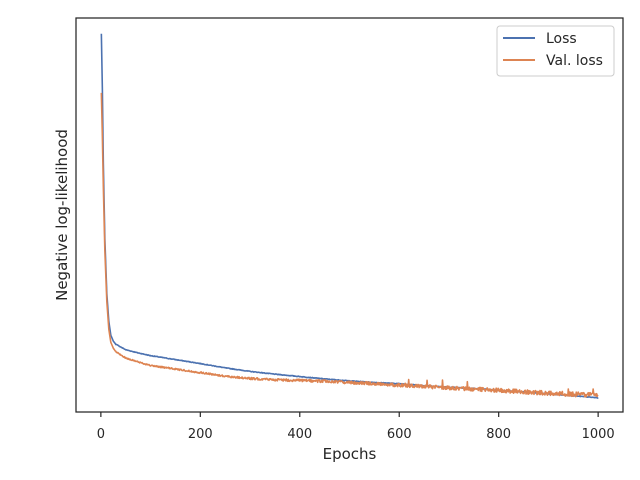  What do you see at coordinates (101, 434) in the screenshot?
I see `x-tick-label: 0` at bounding box center [101, 434].